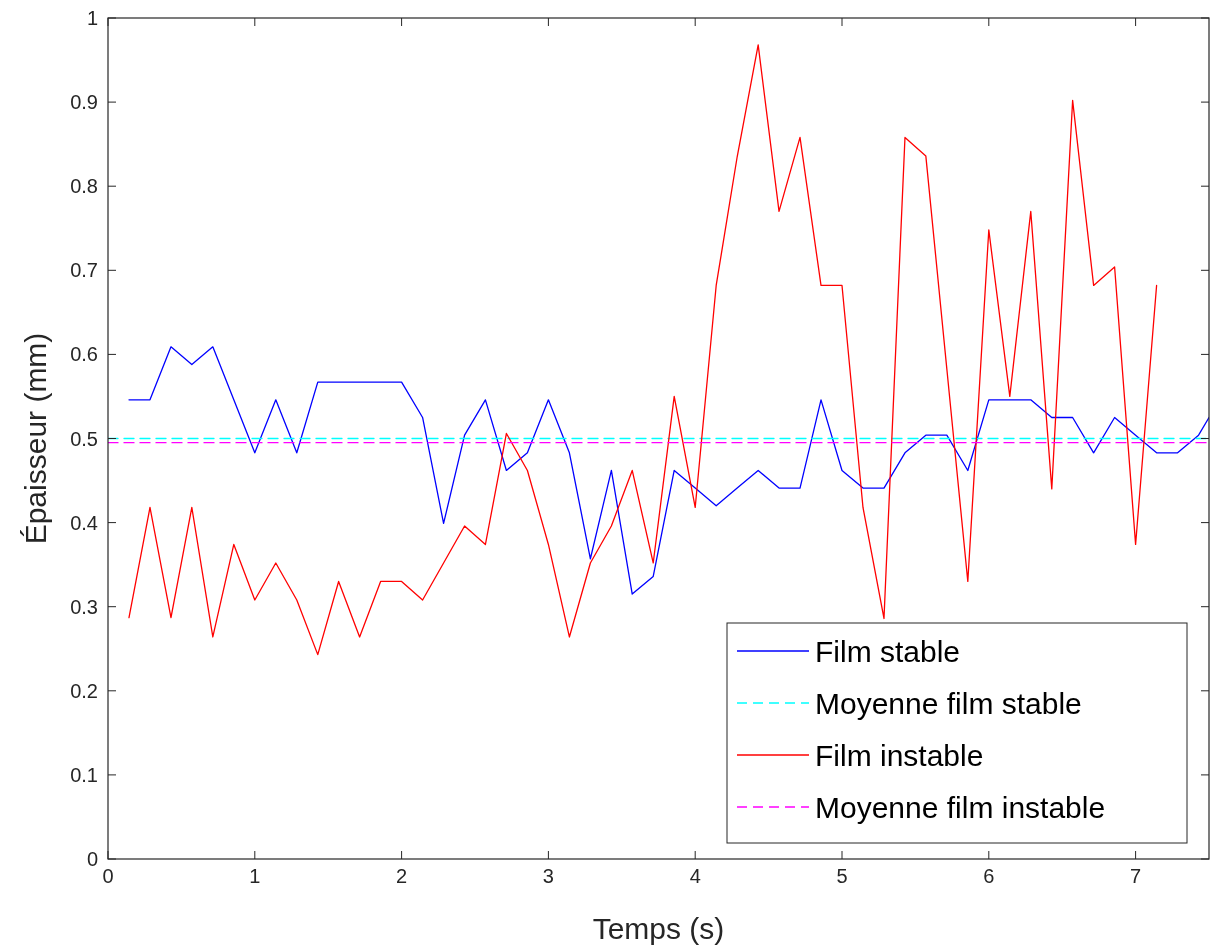 The height and width of the screenshot is (951, 1211). Describe the element at coordinates (842, 876) in the screenshot. I see `x-tick-label: 5` at that location.